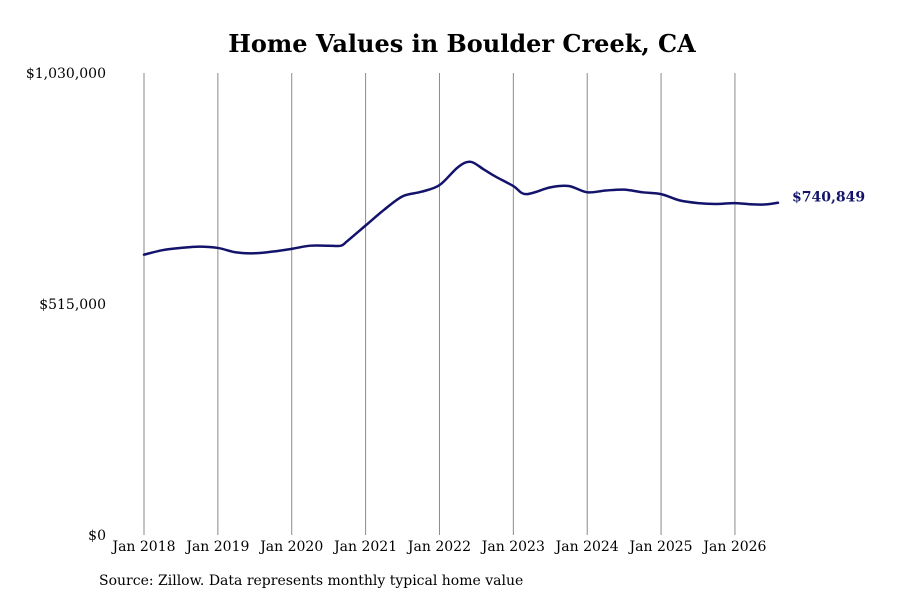 This screenshot has height=600, width=900. I want to click on y-axis-labels: $0 $515,000 $1,030,000, so click(66, 305).